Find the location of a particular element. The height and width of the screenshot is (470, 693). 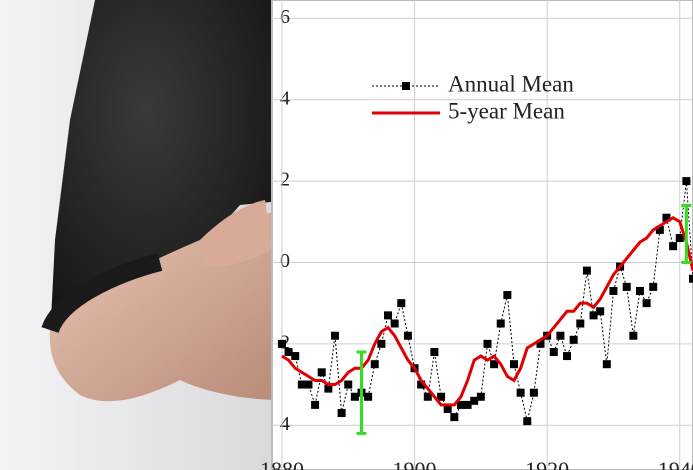

x-tick-label: 1940 is located at coordinates (675, 463).